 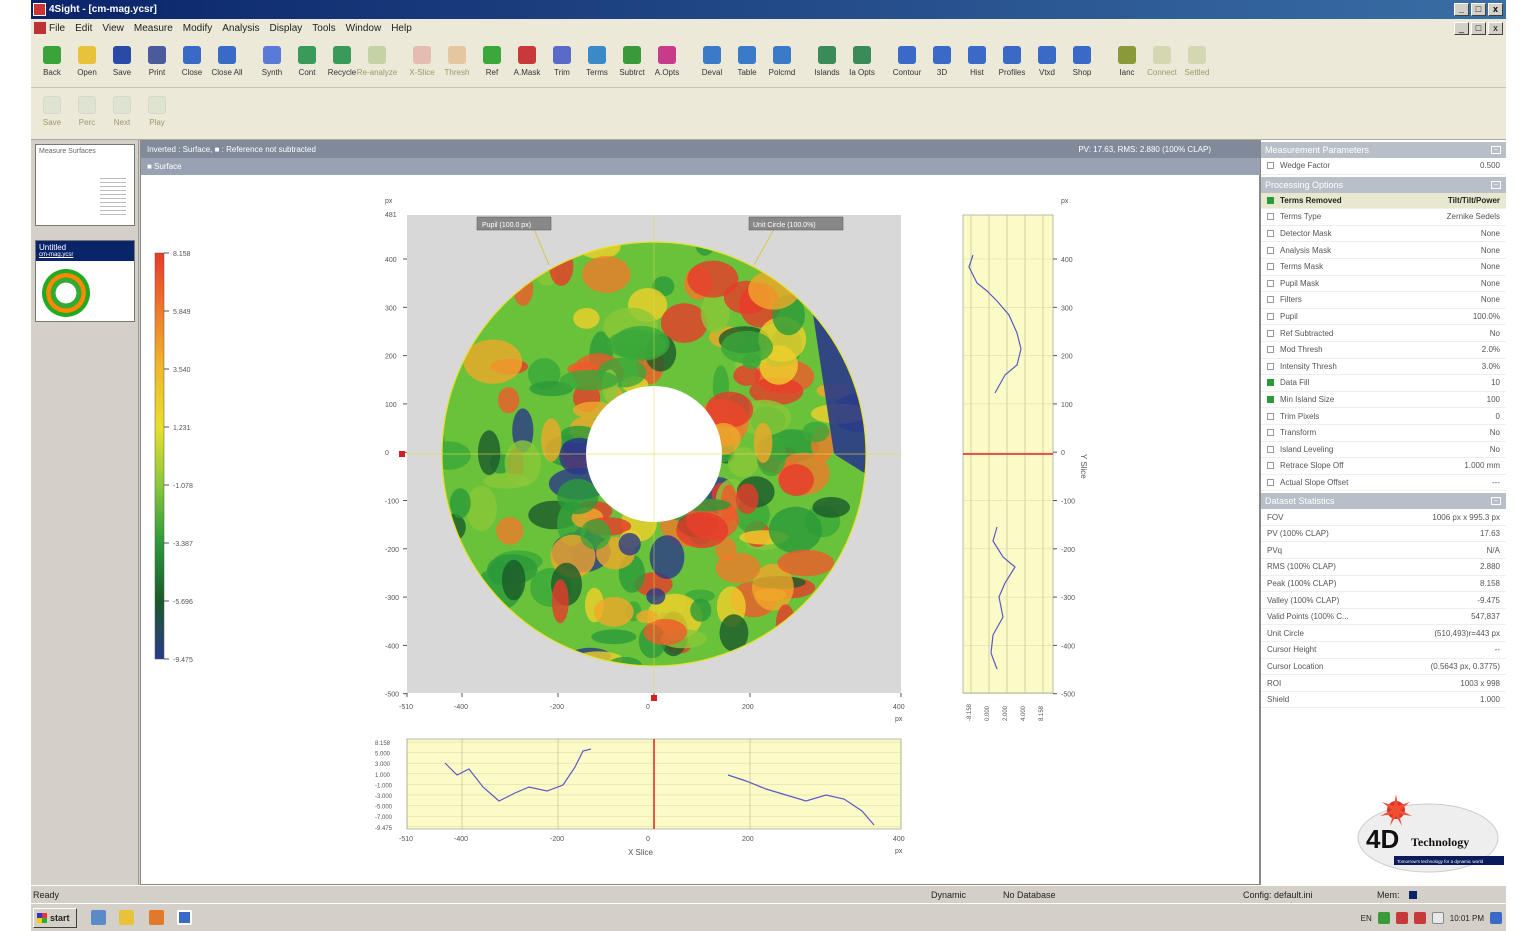 What do you see at coordinates (457, 61) in the screenshot?
I see `thresh-button: Thresh` at bounding box center [457, 61].